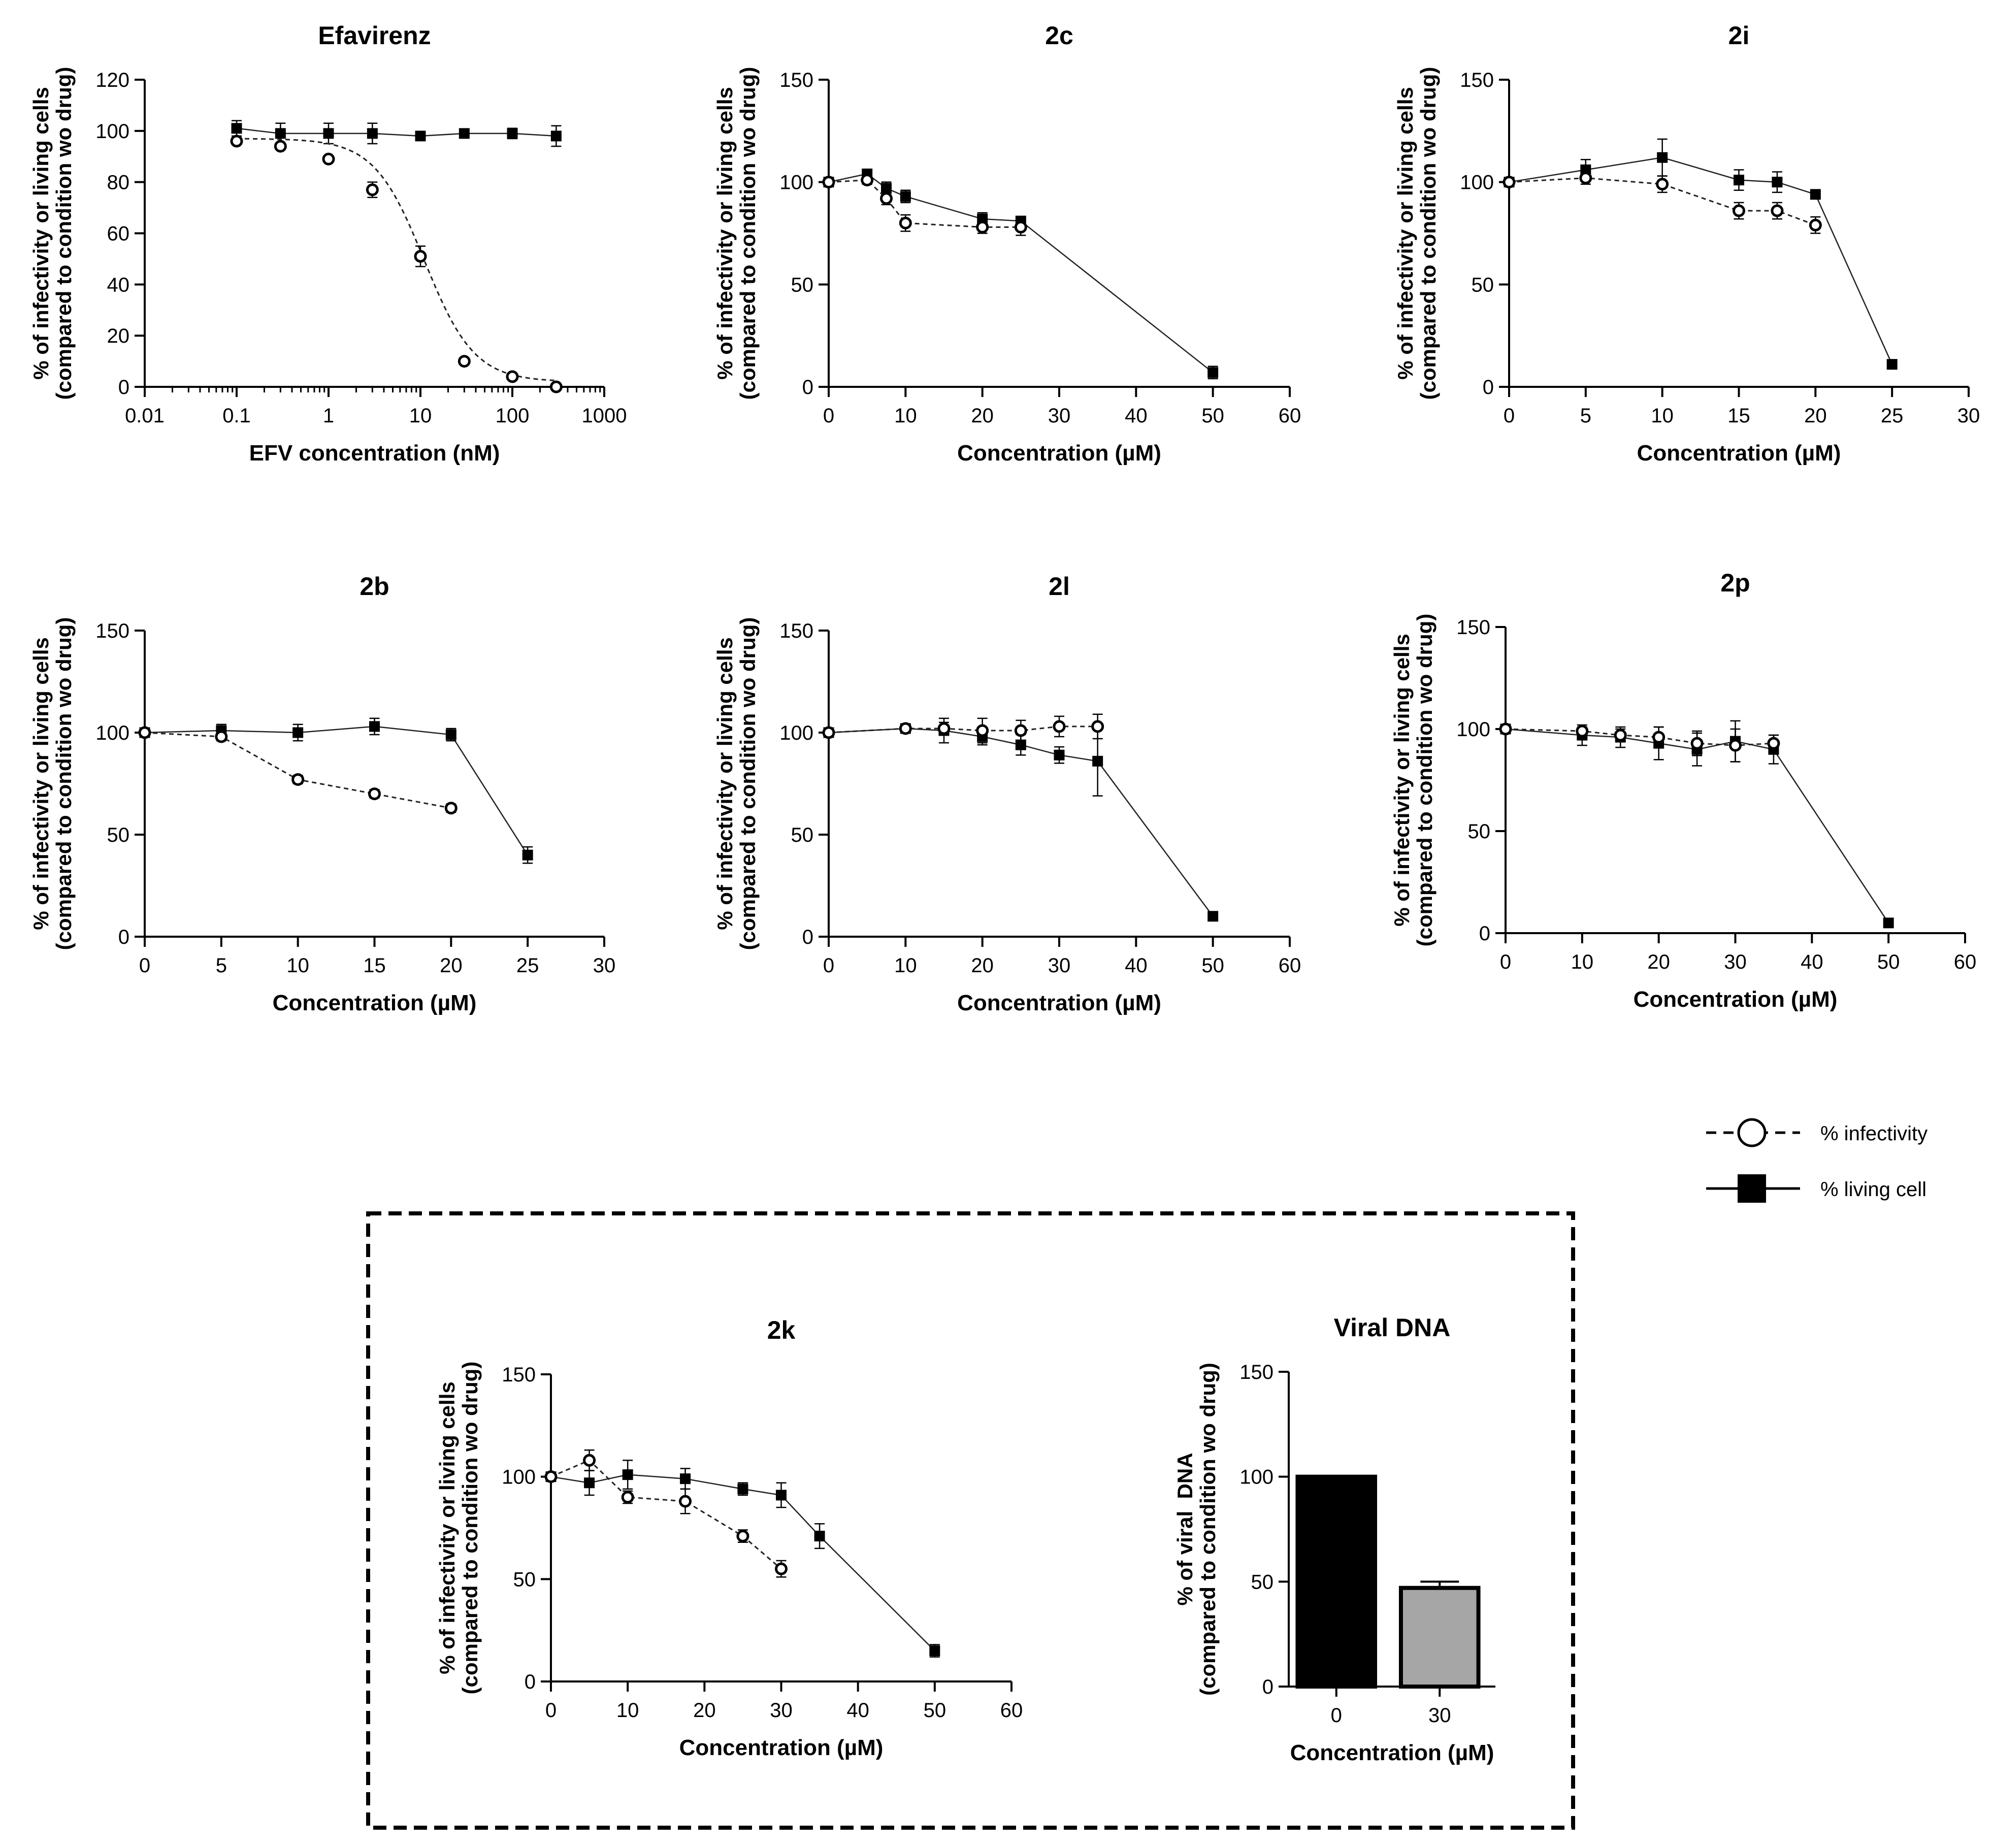 The height and width of the screenshot is (1848, 1992). I want to click on bar, so click(1440, 1637).